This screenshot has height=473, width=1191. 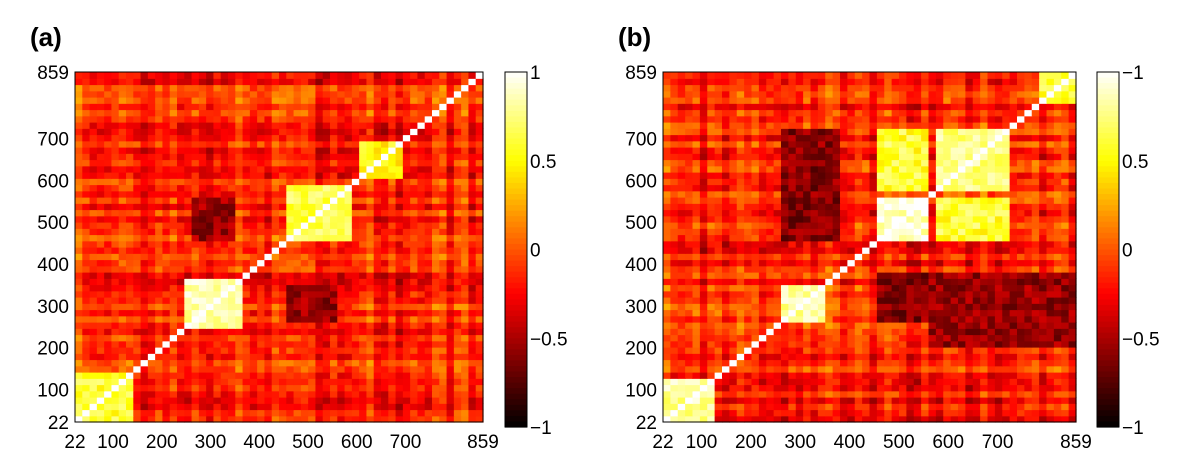 What do you see at coordinates (516, 147) in the screenshot?
I see `colorbar-step` at bounding box center [516, 147].